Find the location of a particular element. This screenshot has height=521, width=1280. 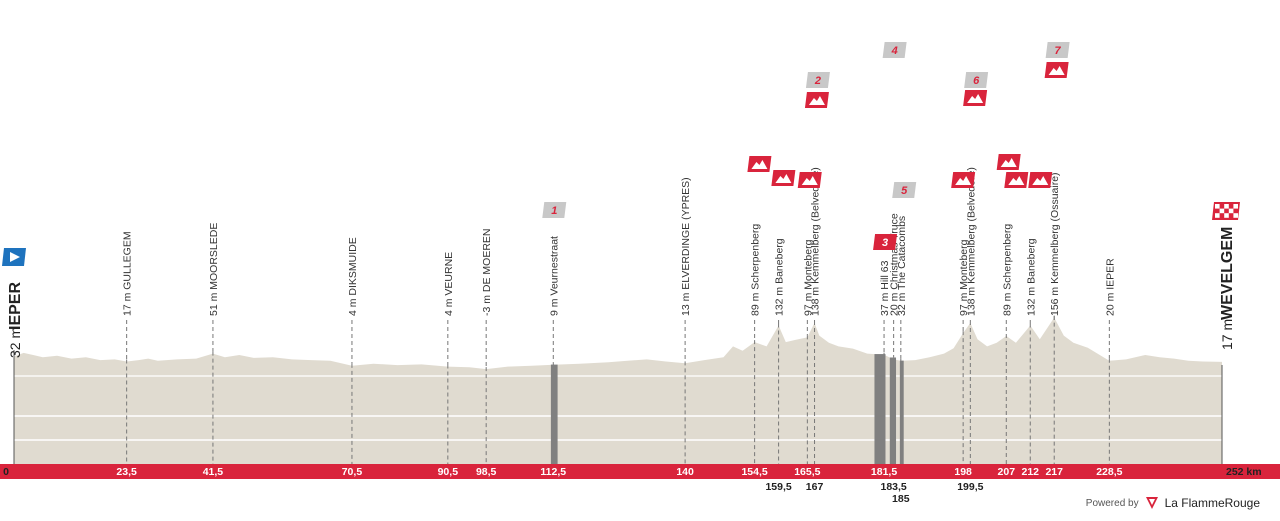

km-mark-label: 23,5 is located at coordinates (126, 472).